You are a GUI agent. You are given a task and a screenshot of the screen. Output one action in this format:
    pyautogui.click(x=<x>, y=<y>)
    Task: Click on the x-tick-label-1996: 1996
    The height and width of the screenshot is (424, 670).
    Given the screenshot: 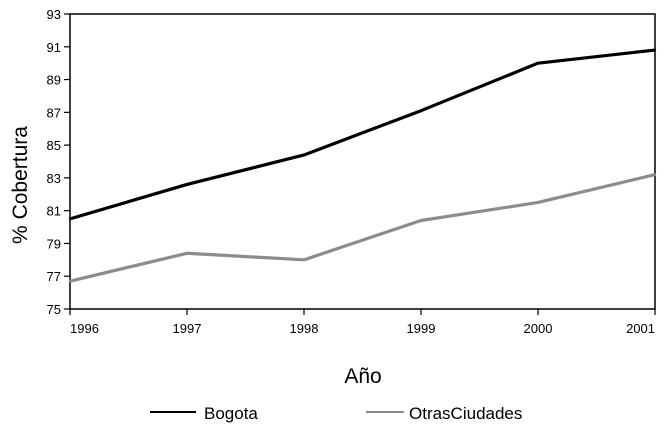 What is the action you would take?
    pyautogui.click(x=84, y=328)
    